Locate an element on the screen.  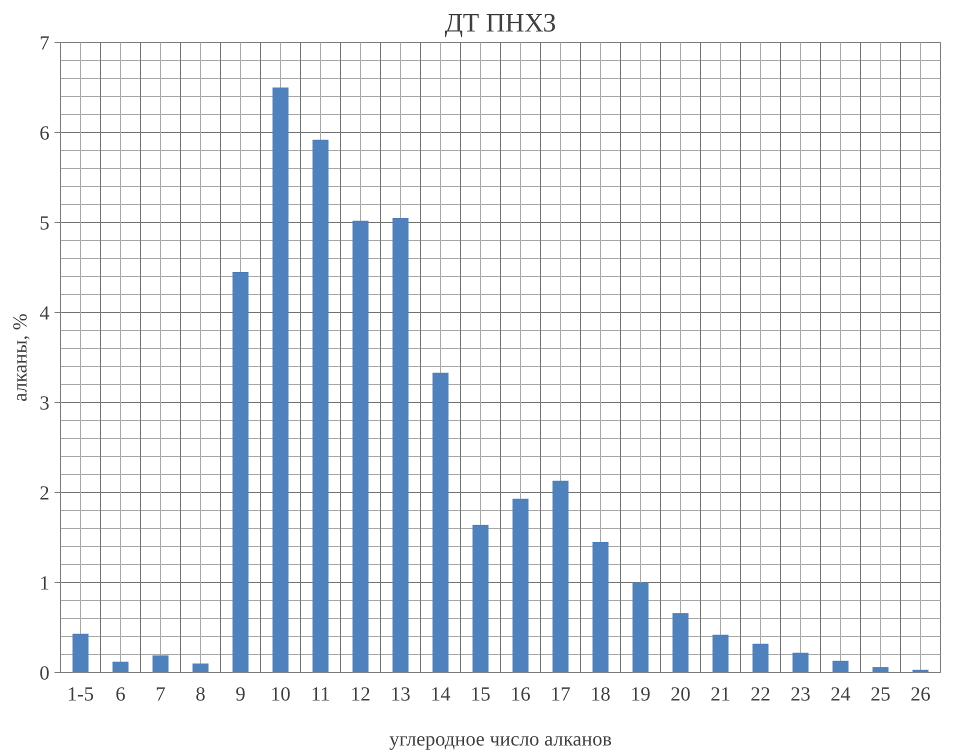
x-tick-label: 26 is located at coordinates (920, 695).